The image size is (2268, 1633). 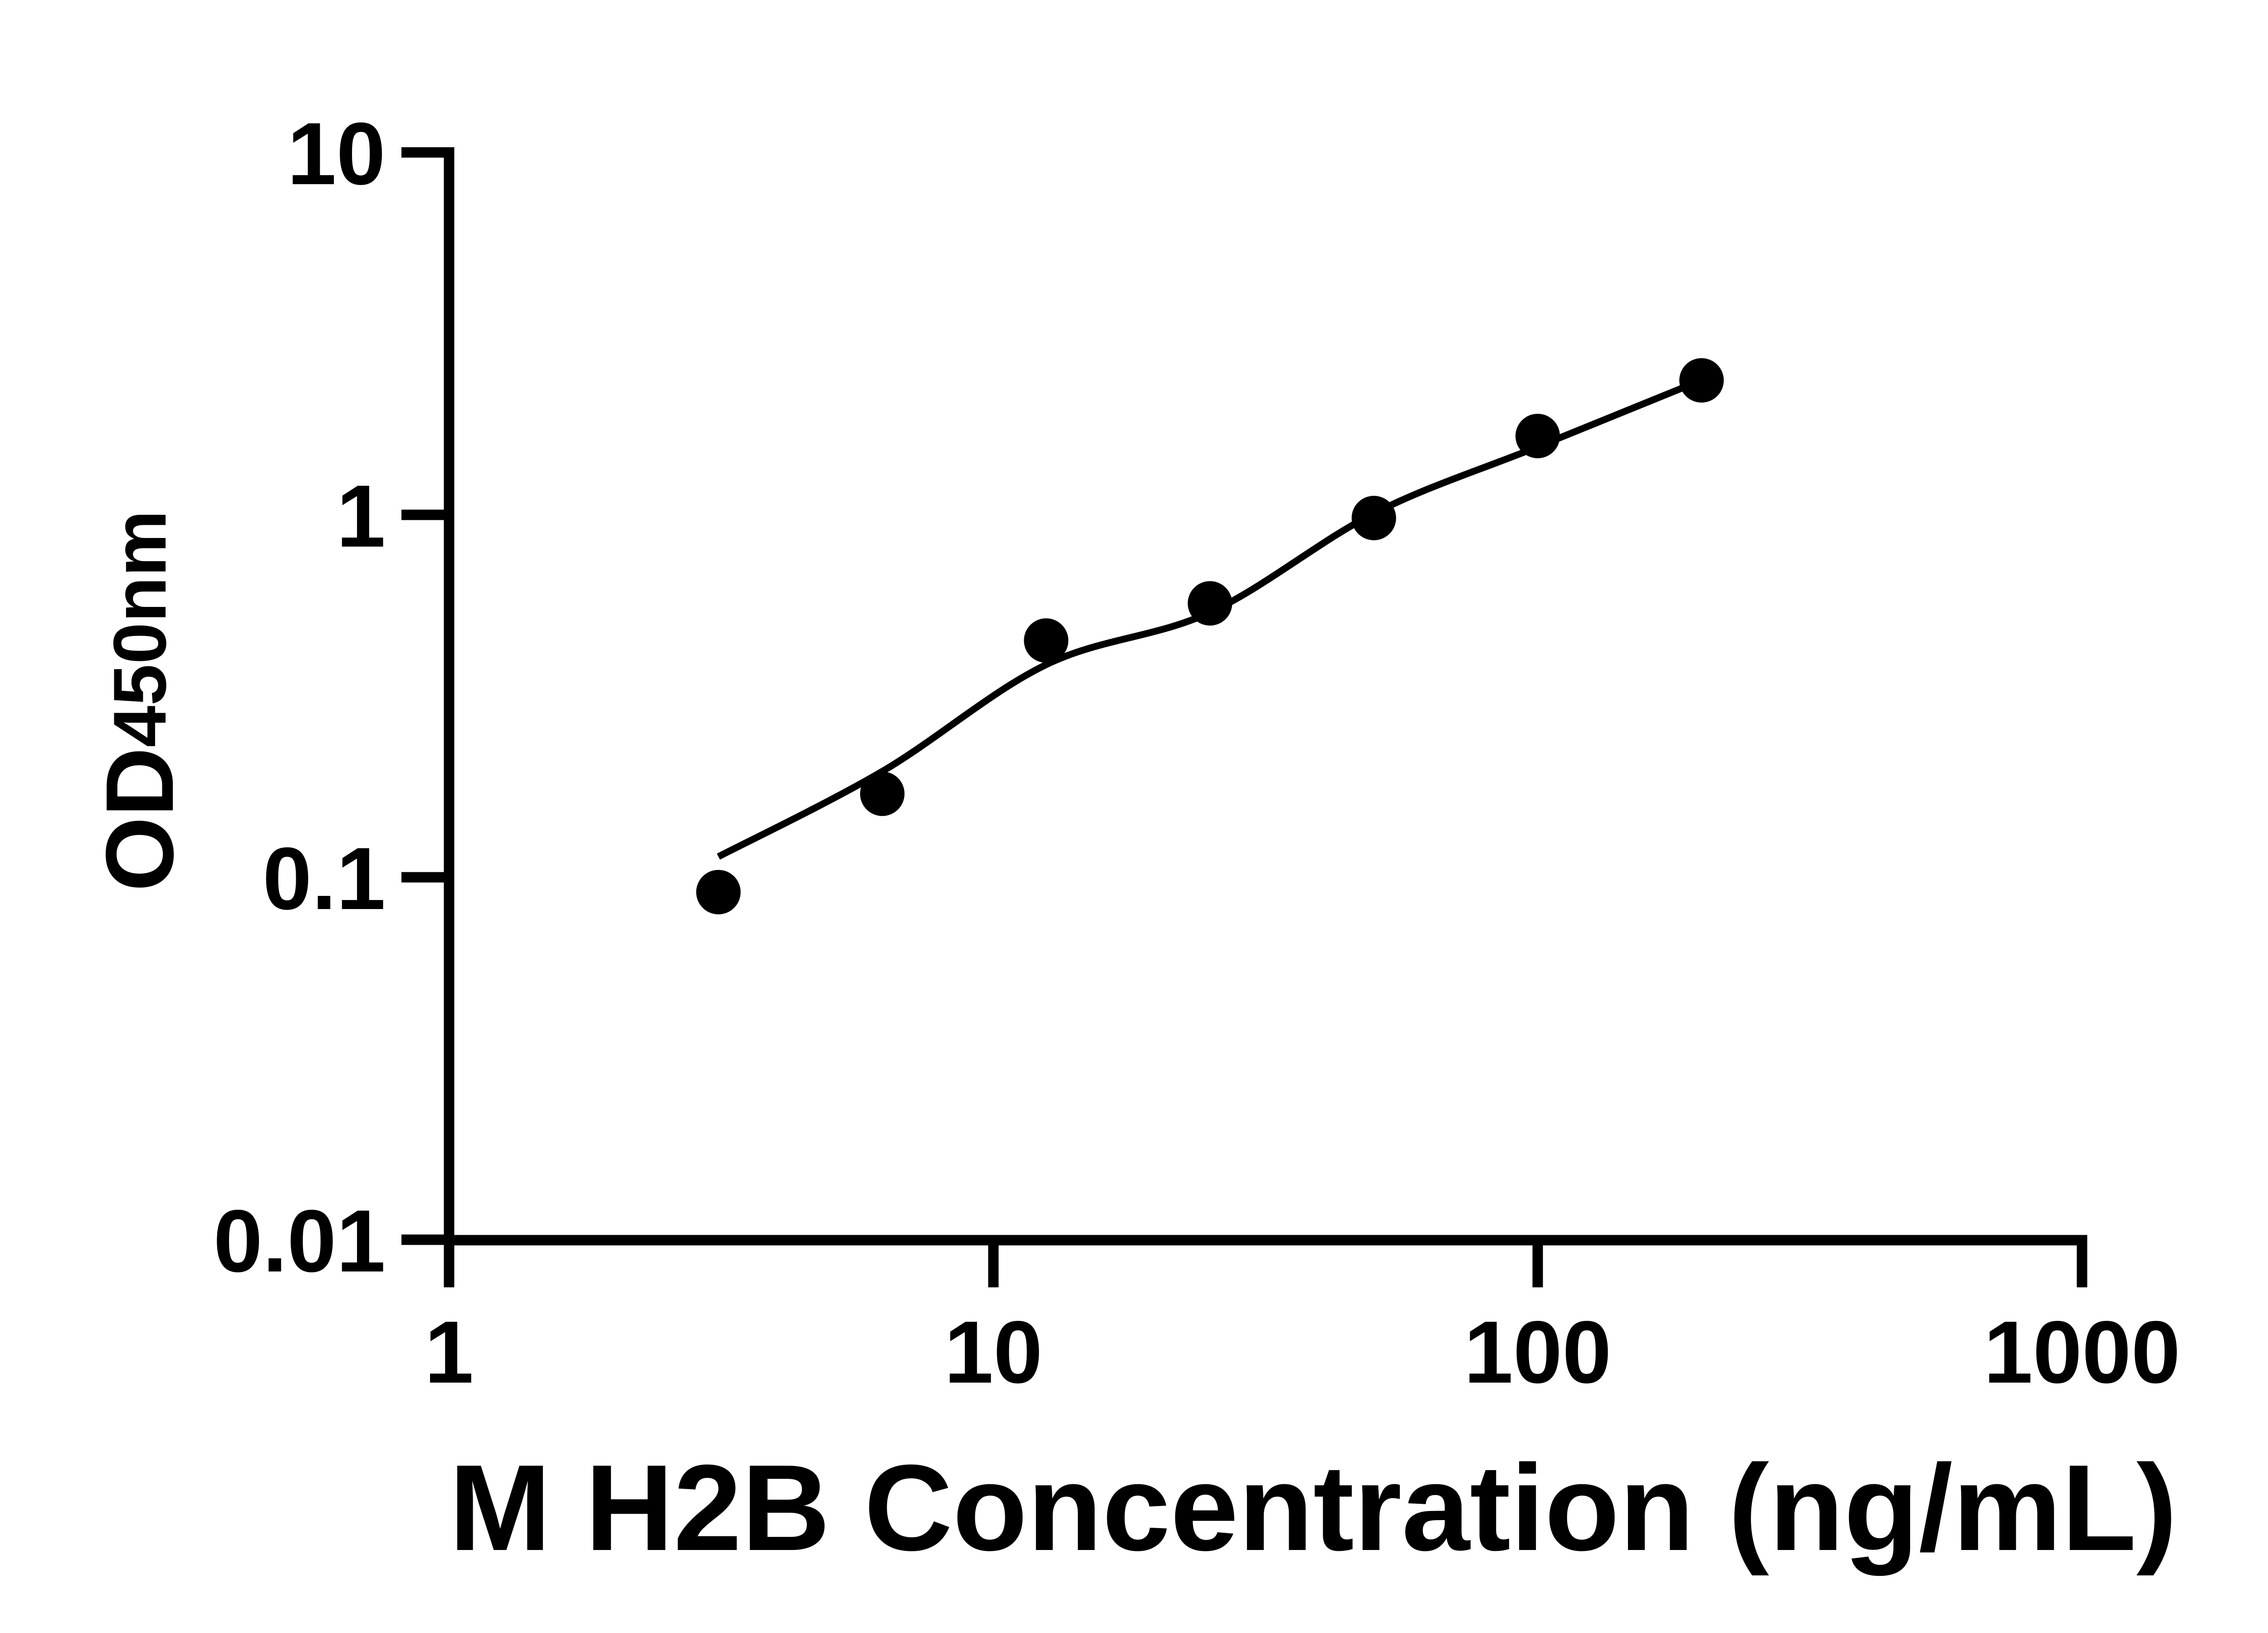 What do you see at coordinates (140, 819) in the screenshot?
I see `y-axis-title-main: OD` at bounding box center [140, 819].